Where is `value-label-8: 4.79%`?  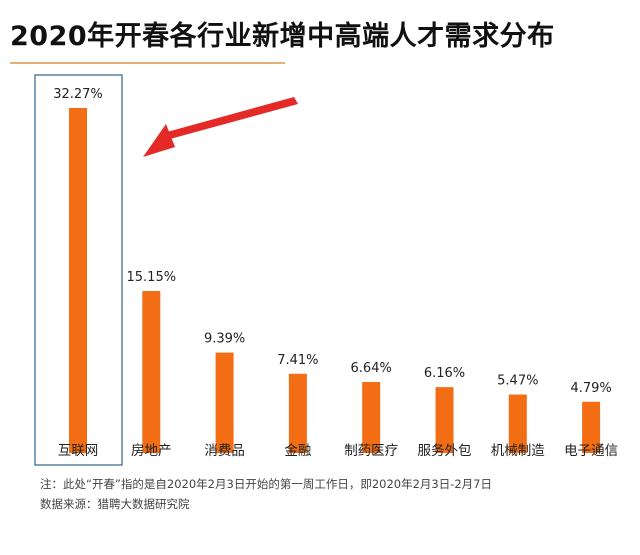
value-label-8: 4.79% is located at coordinates (590, 388).